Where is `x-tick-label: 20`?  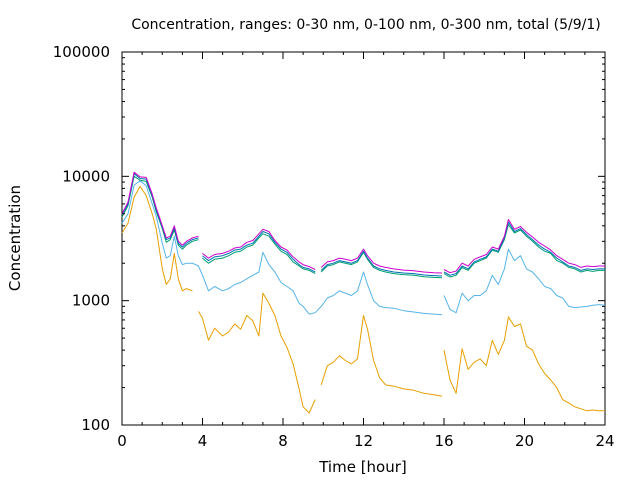
x-tick-label: 20 is located at coordinates (524, 441).